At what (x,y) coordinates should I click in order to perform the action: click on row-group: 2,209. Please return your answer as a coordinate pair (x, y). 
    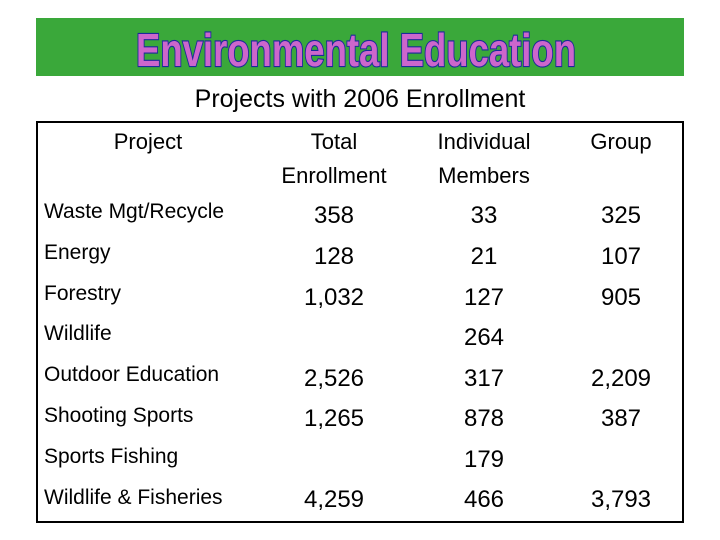
    Looking at the image, I should click on (621, 378).